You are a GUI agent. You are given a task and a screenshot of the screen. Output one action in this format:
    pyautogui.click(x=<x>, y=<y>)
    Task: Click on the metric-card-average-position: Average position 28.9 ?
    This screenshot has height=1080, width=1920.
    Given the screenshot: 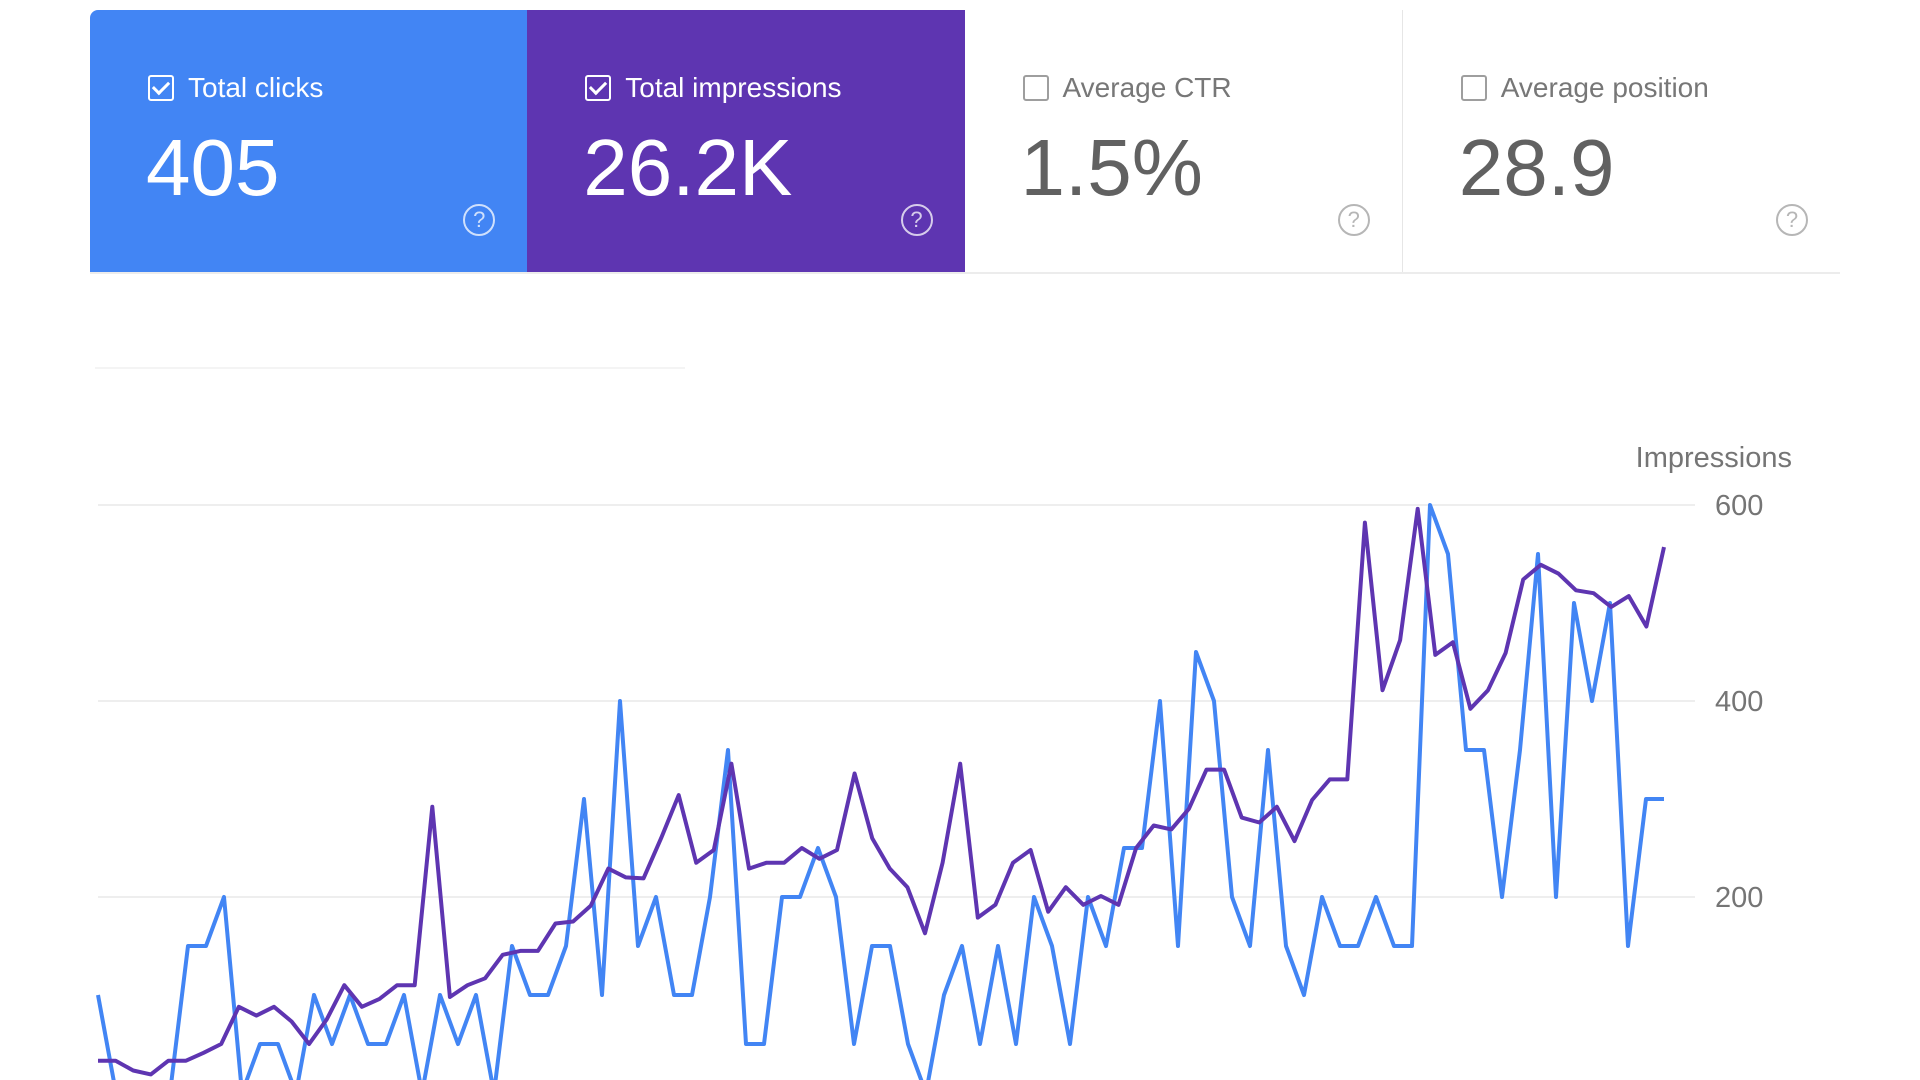 What is the action you would take?
    pyautogui.click(x=1621, y=141)
    